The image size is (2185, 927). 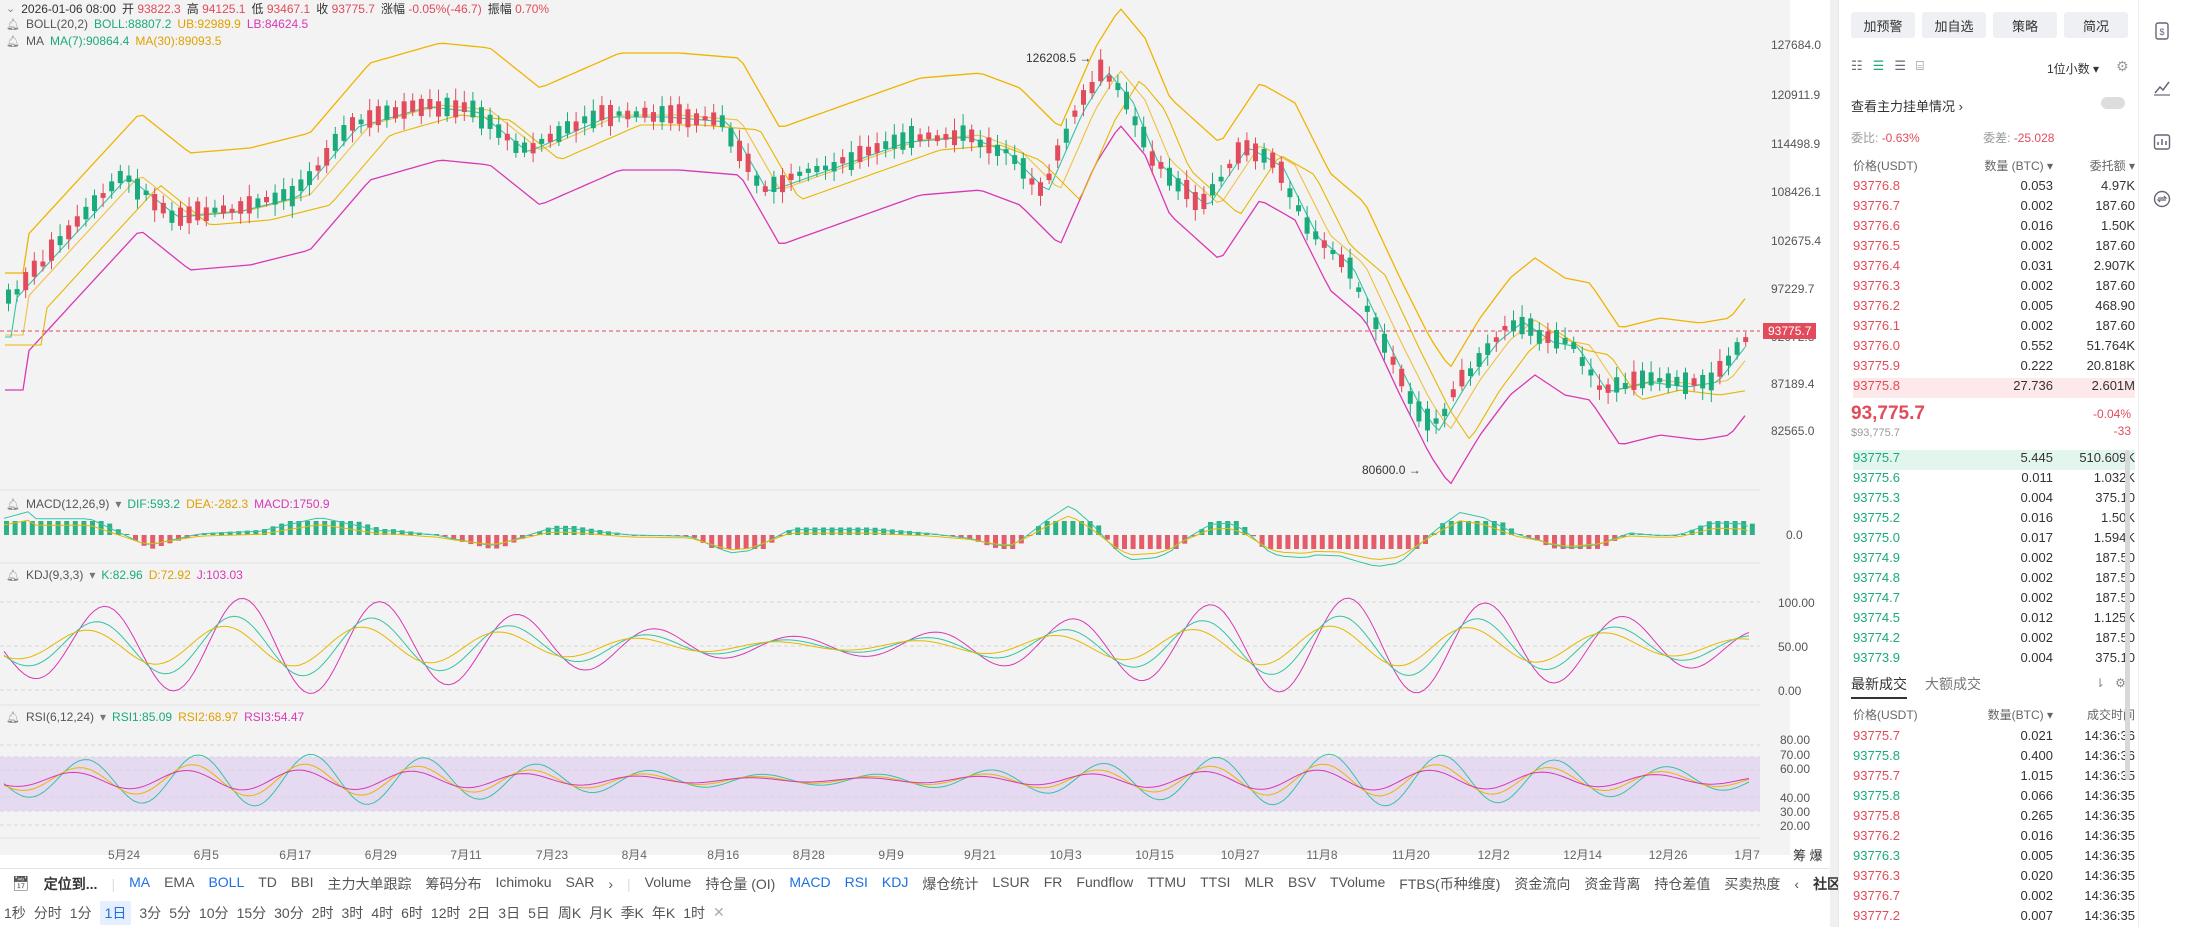 I want to click on book-bids-icon: ☰, so click(x=1878, y=65).